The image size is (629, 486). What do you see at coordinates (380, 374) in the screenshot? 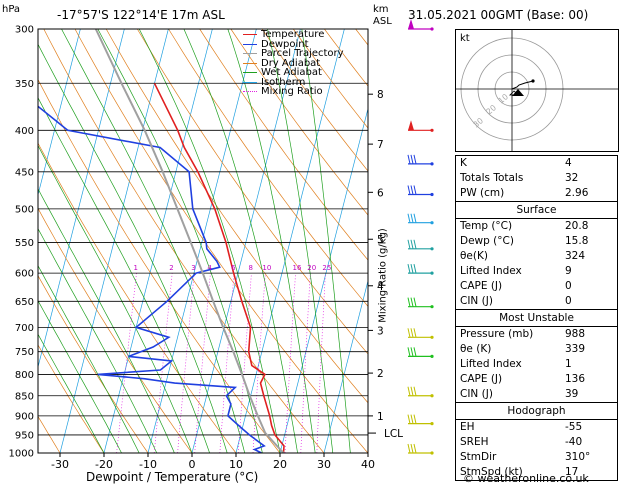
I see `km-tick-label: 2` at bounding box center [380, 374].